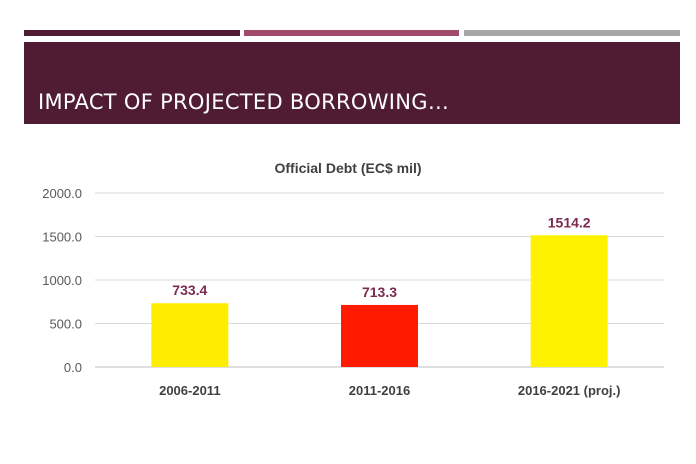 The image size is (696, 464). I want to click on x-category-label: 2016-2021 (proj.), so click(569, 390).